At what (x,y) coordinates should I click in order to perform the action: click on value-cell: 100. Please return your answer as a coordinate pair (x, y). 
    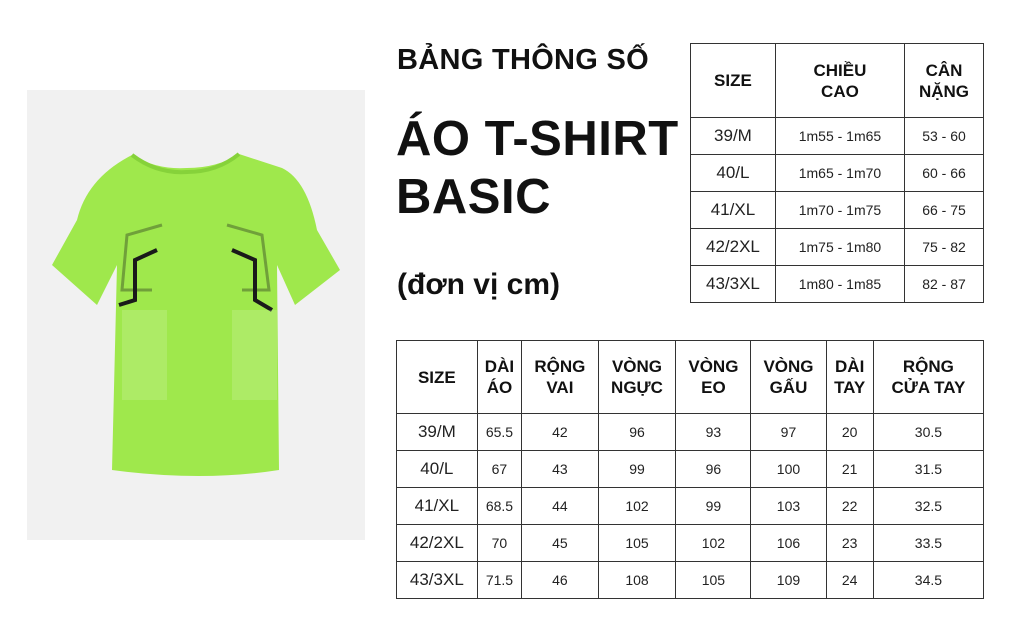
    Looking at the image, I should click on (788, 469).